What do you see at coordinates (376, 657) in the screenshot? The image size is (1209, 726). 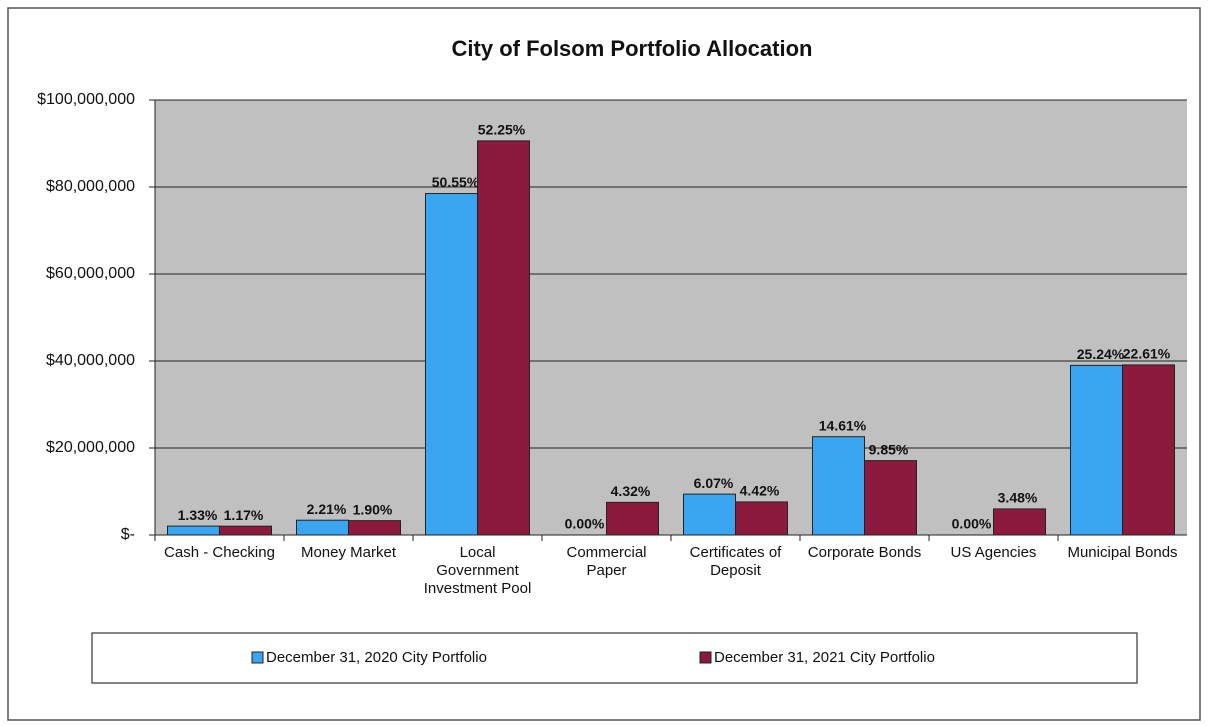 I see `legend-label: December 31, 2020 City Portfolio` at bounding box center [376, 657].